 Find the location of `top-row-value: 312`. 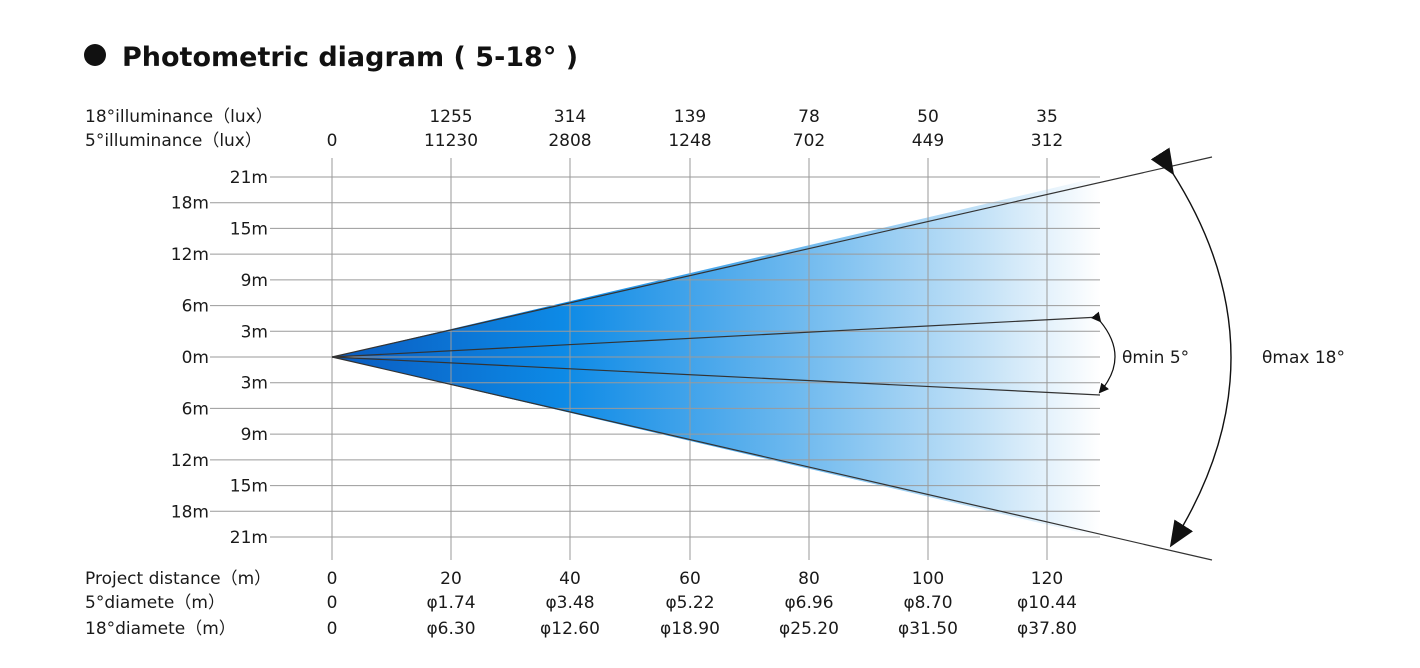

top-row-value: 312 is located at coordinates (1047, 141).